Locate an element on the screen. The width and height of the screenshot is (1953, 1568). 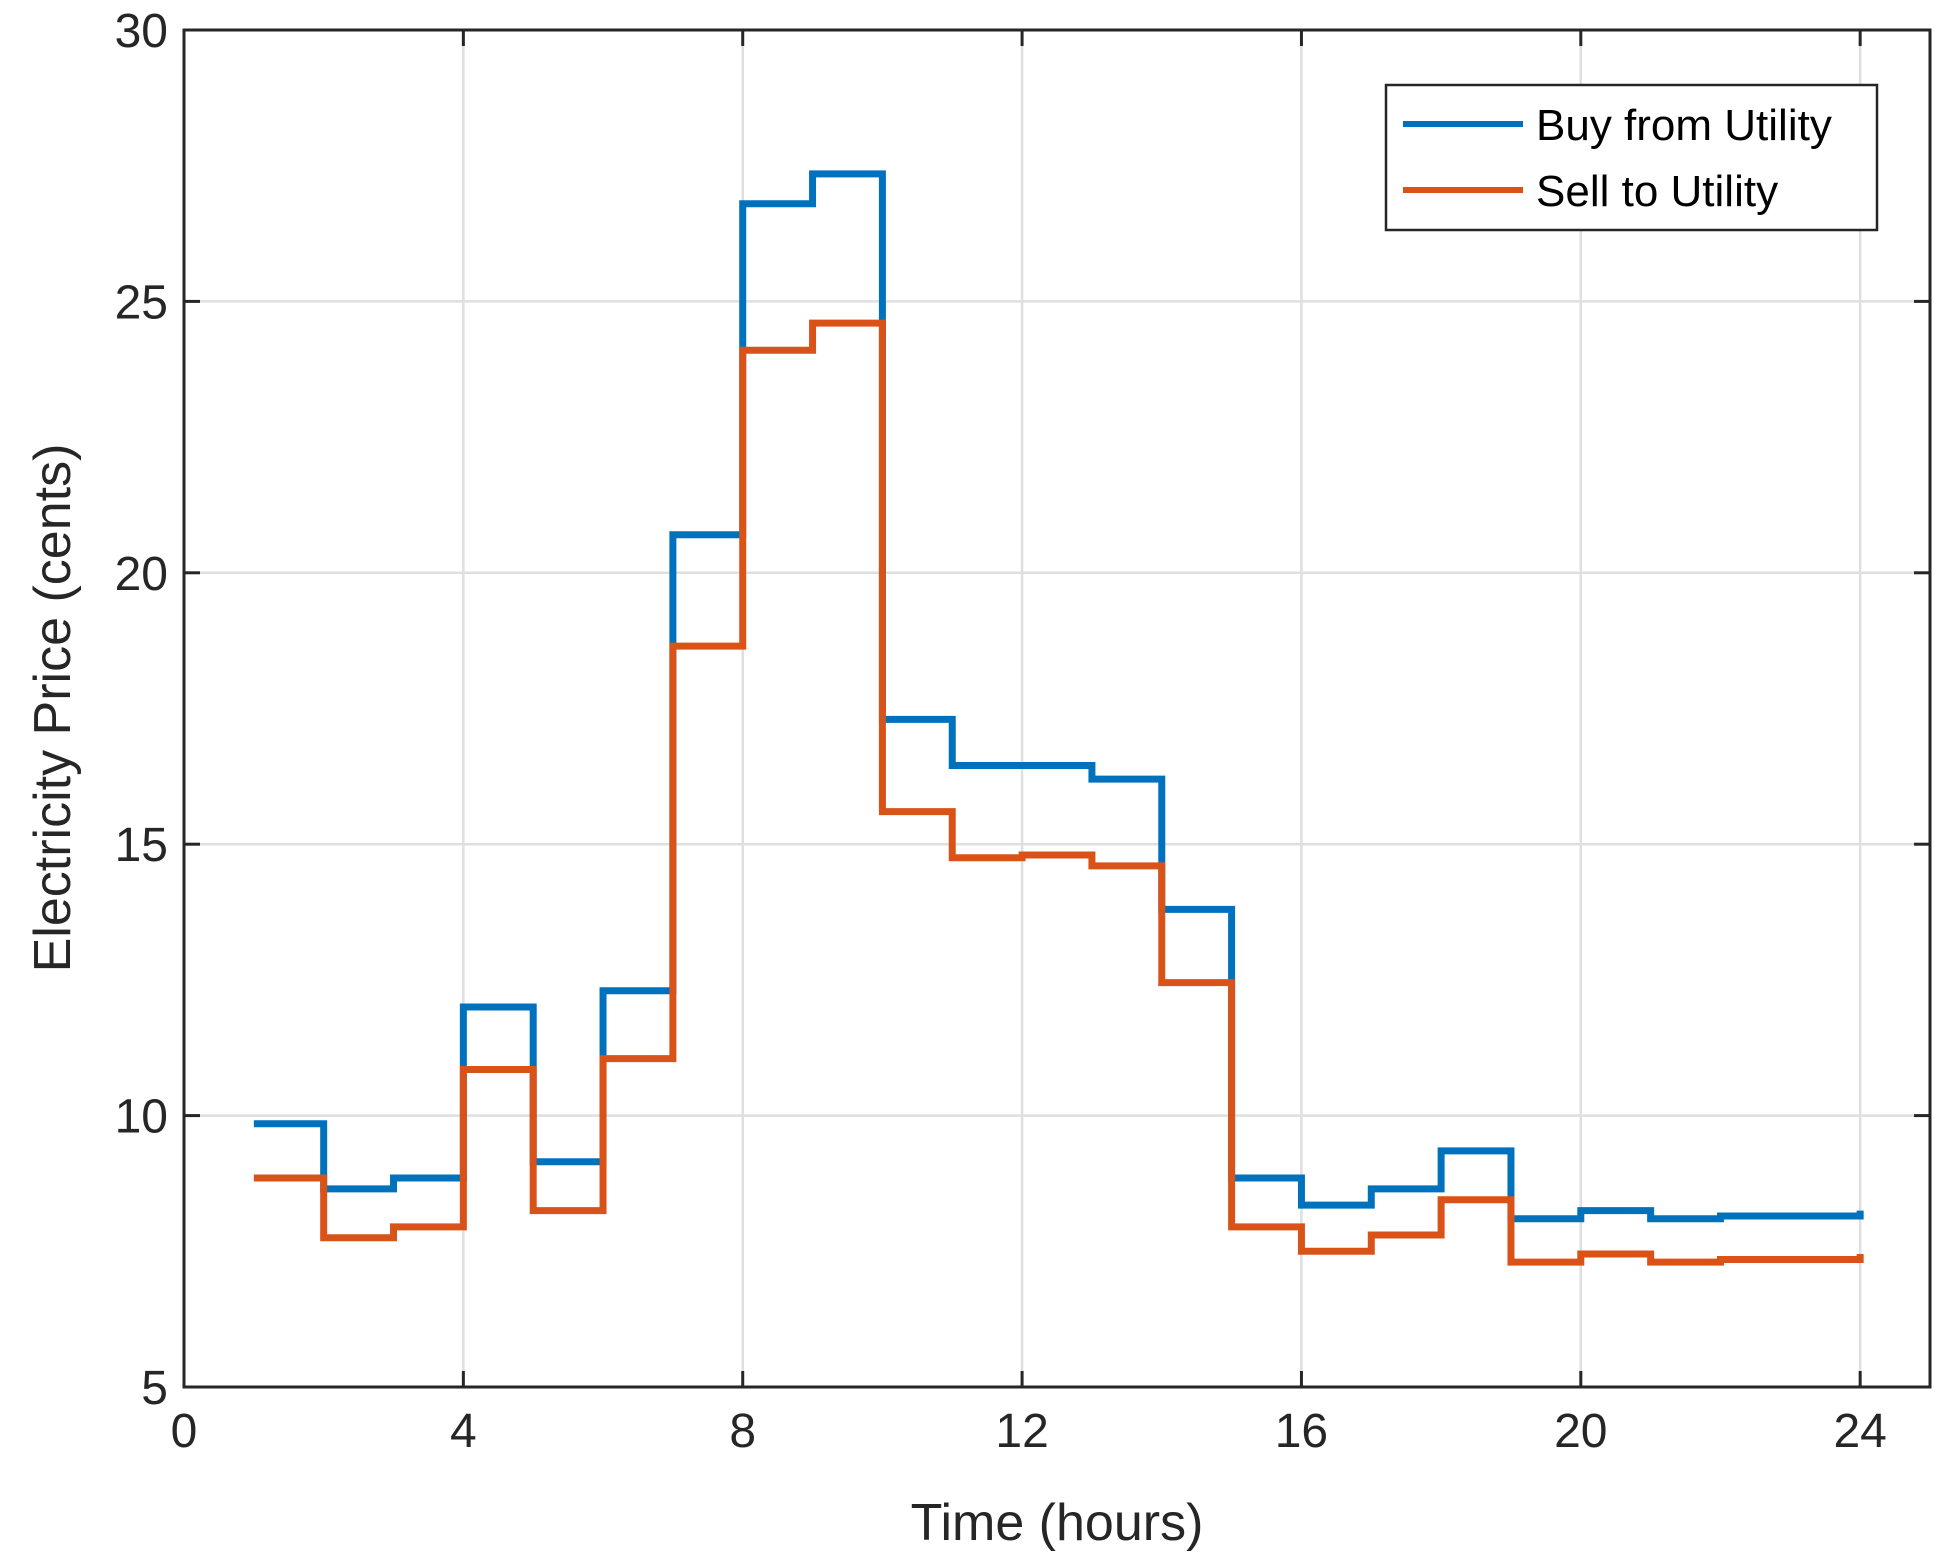
x-tick-label: 4 is located at coordinates (463, 1431).